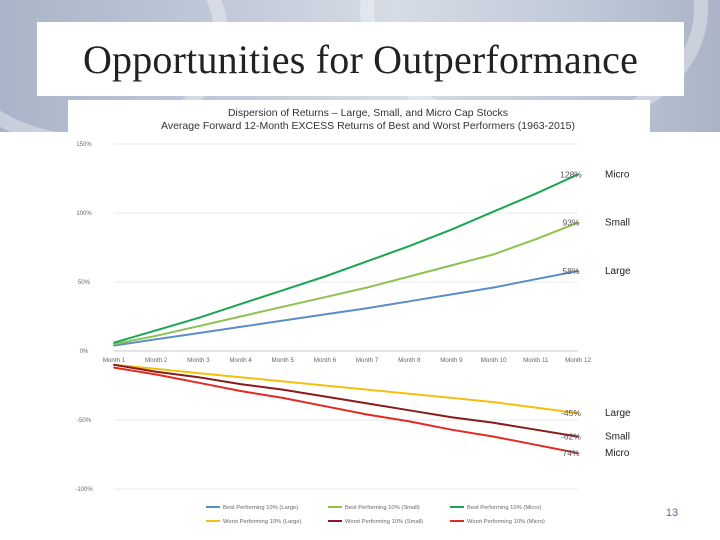 This screenshot has height=540, width=720. I want to click on y-tick-label: 100%, so click(84, 214).